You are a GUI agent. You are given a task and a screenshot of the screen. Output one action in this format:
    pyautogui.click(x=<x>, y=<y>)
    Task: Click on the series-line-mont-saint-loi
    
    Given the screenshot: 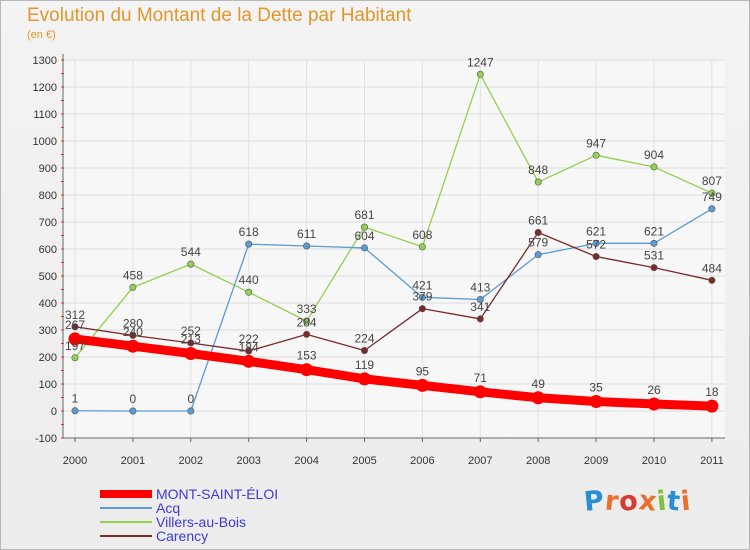 What is the action you would take?
    pyautogui.click(x=393, y=372)
    